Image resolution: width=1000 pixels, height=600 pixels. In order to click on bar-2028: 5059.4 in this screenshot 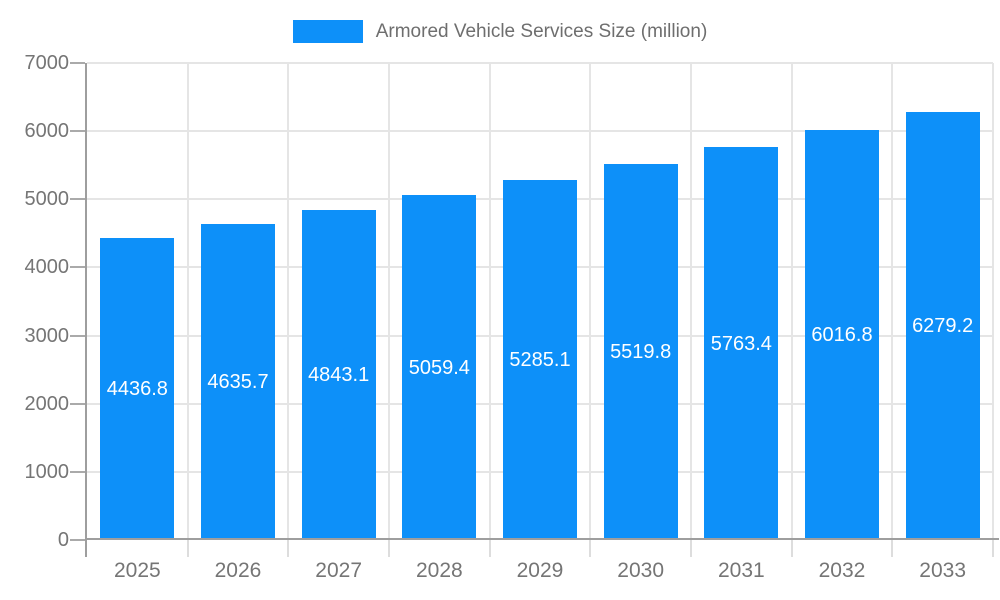, I will do `click(439, 367)`.